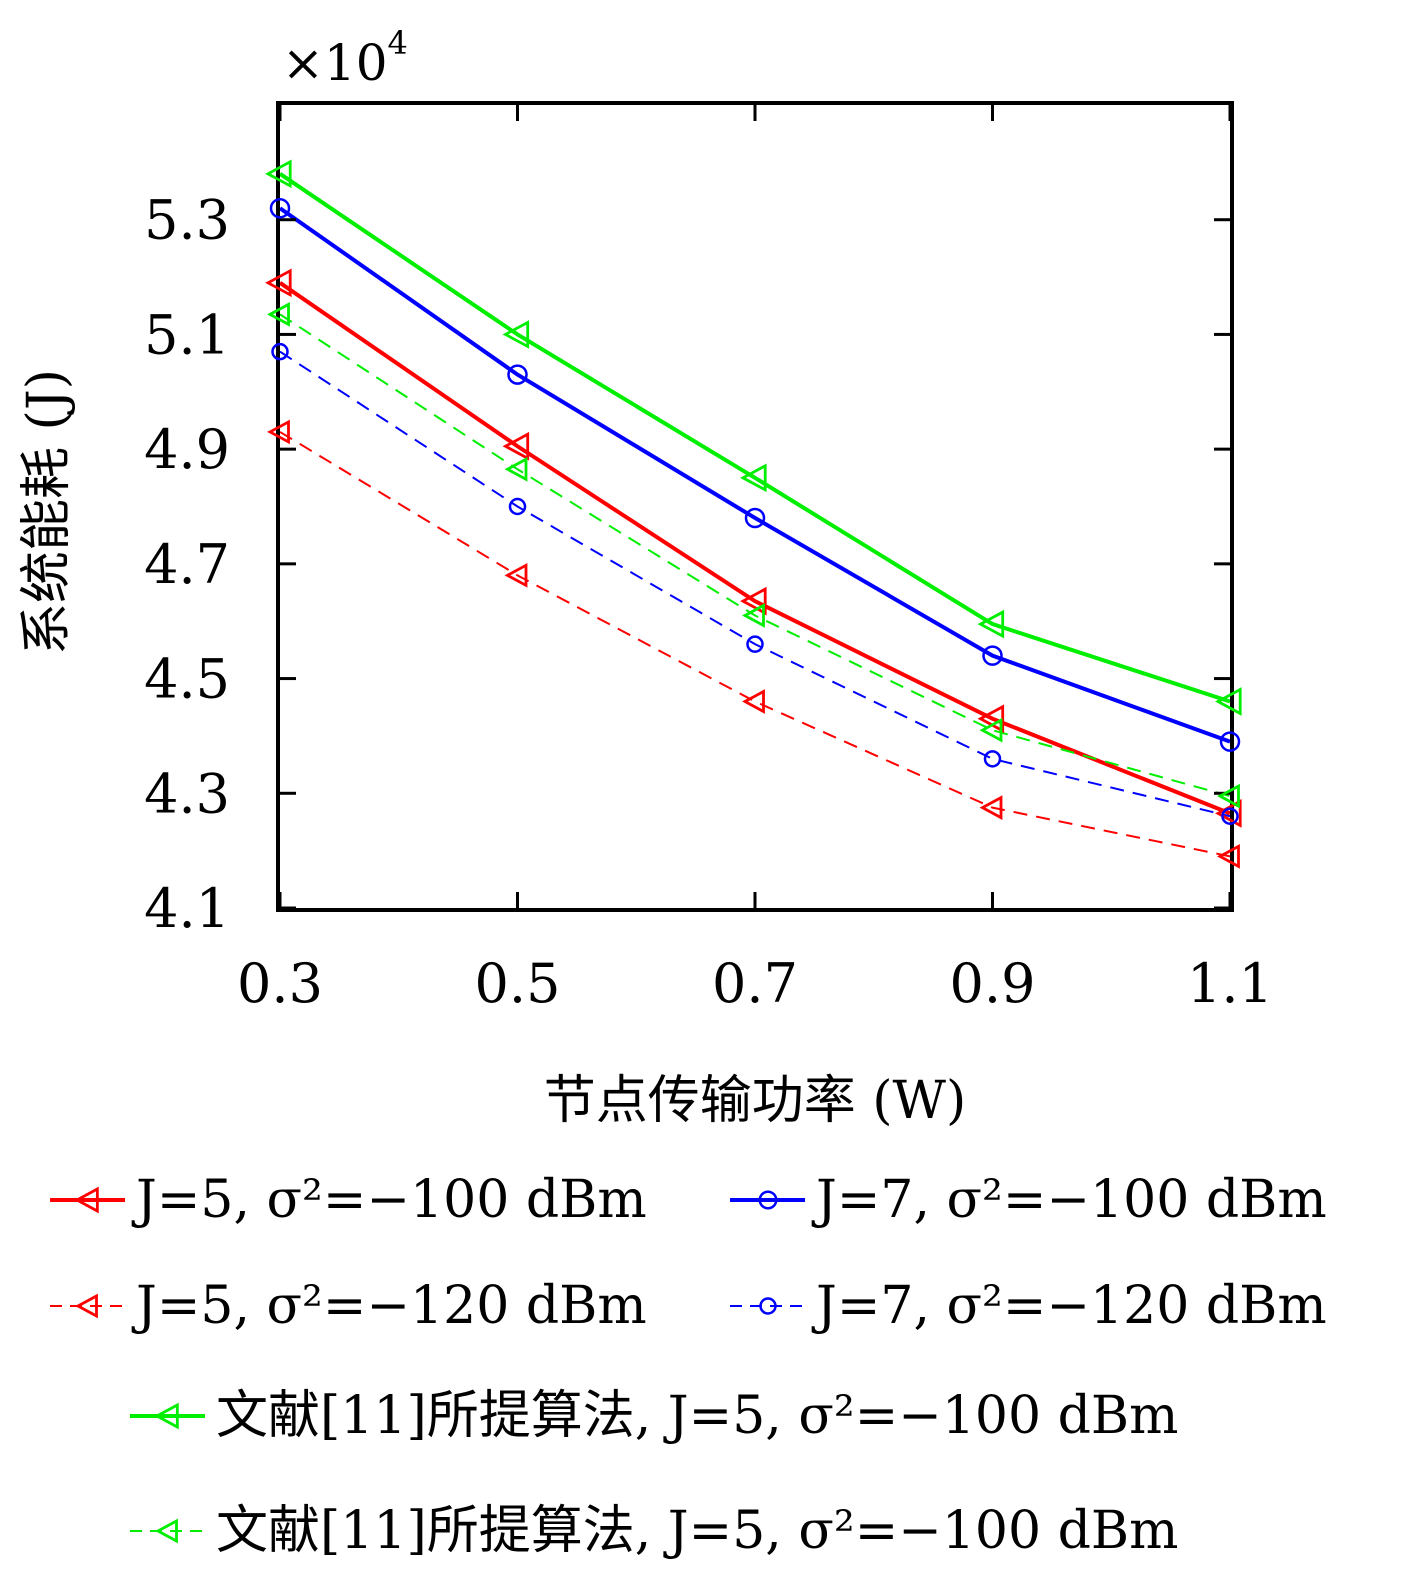 The width and height of the screenshot is (1417, 1592). Describe the element at coordinates (47, 512) in the screenshot. I see `y-axis-label: 系统能耗 (J)` at that location.